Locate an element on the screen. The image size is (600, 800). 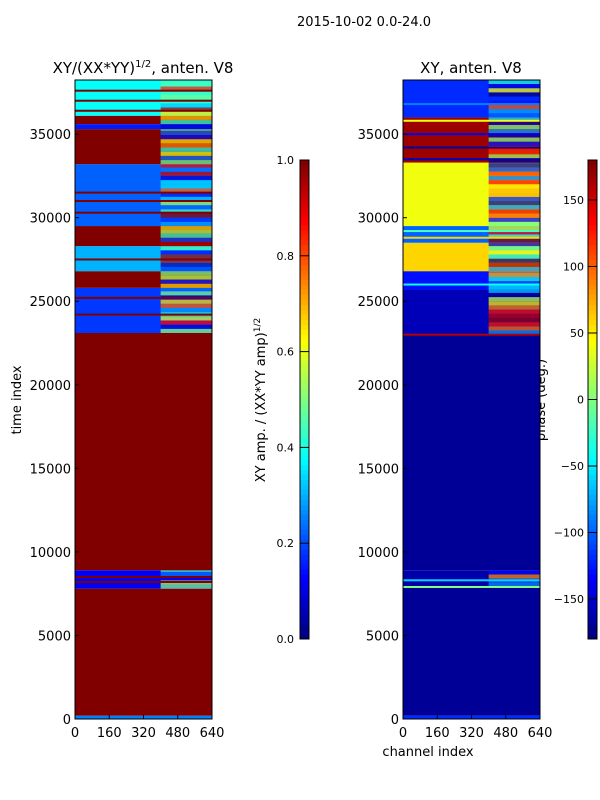
colorbar-tick-label: 0 is located at coordinates (580, 400).